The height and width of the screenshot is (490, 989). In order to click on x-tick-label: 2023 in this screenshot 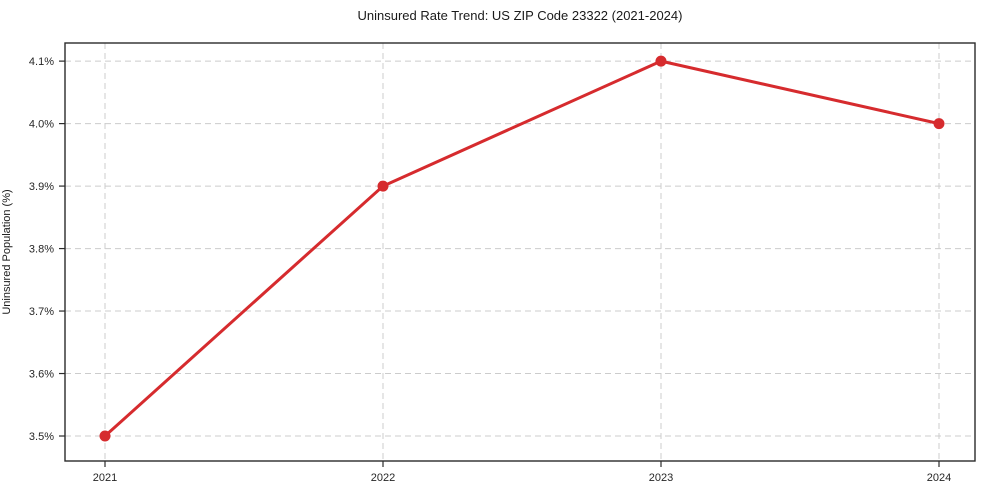, I will do `click(661, 478)`.